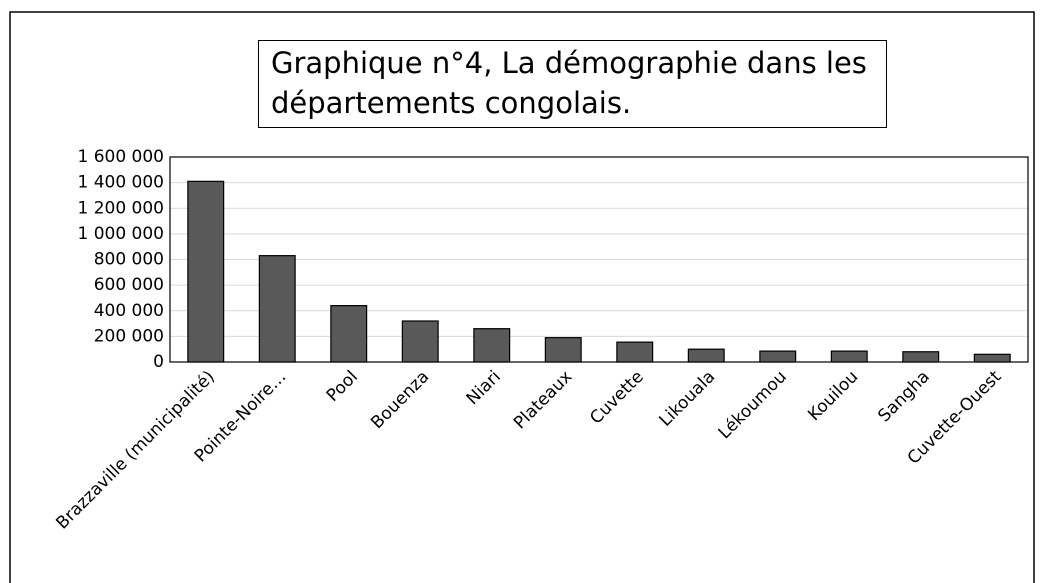  I want to click on y-tick-label: 1 200 000, so click(120, 208).